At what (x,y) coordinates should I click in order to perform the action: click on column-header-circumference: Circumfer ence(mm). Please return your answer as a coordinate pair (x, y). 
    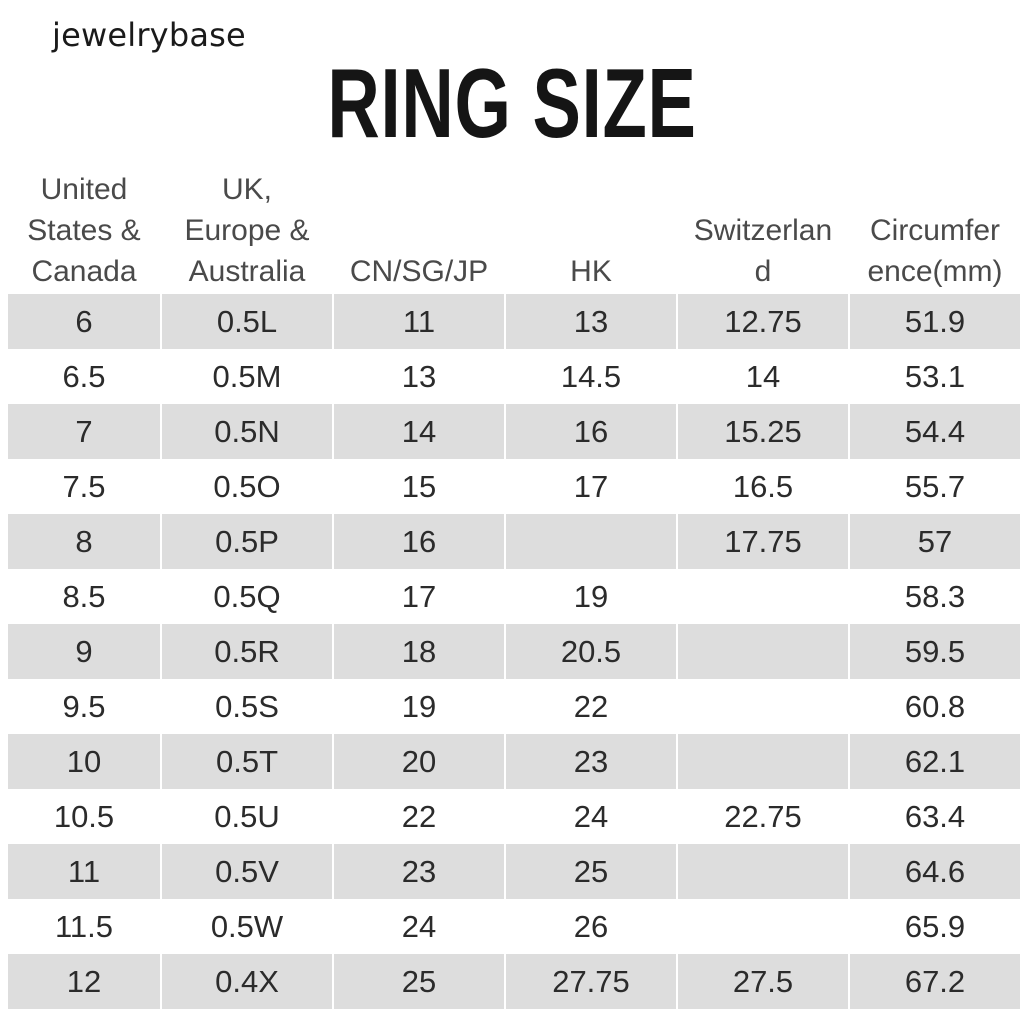
    Looking at the image, I should click on (935, 251).